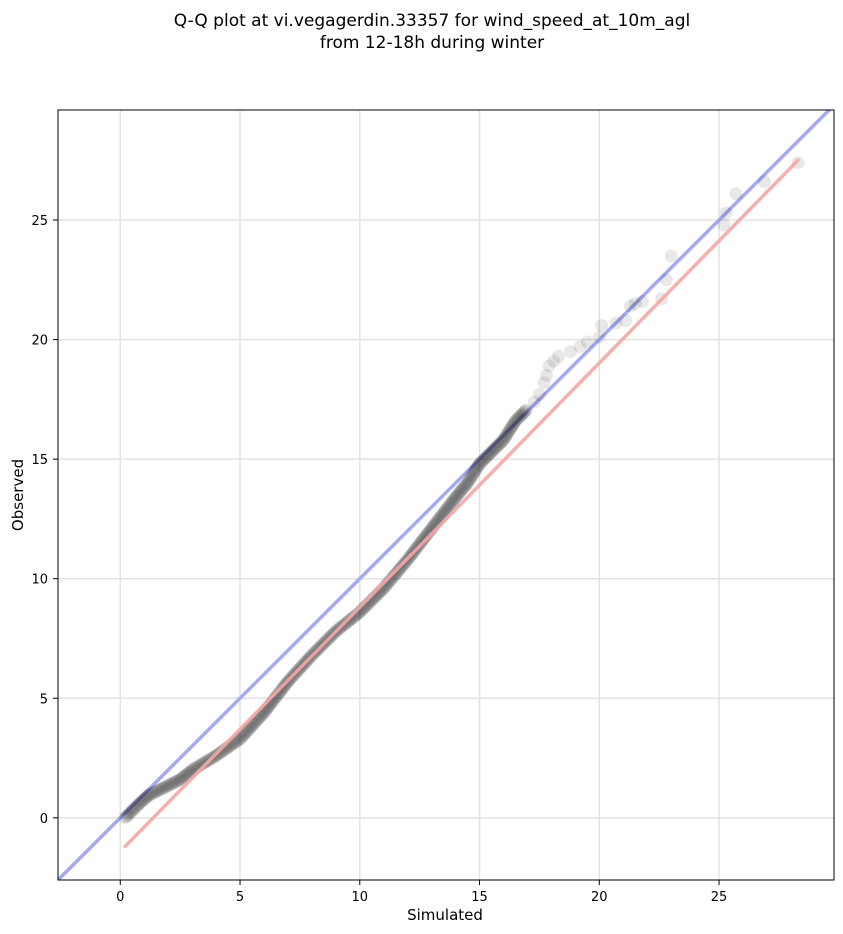 The height and width of the screenshot is (934, 843). I want to click on y-tick-label: 0, so click(44, 819).